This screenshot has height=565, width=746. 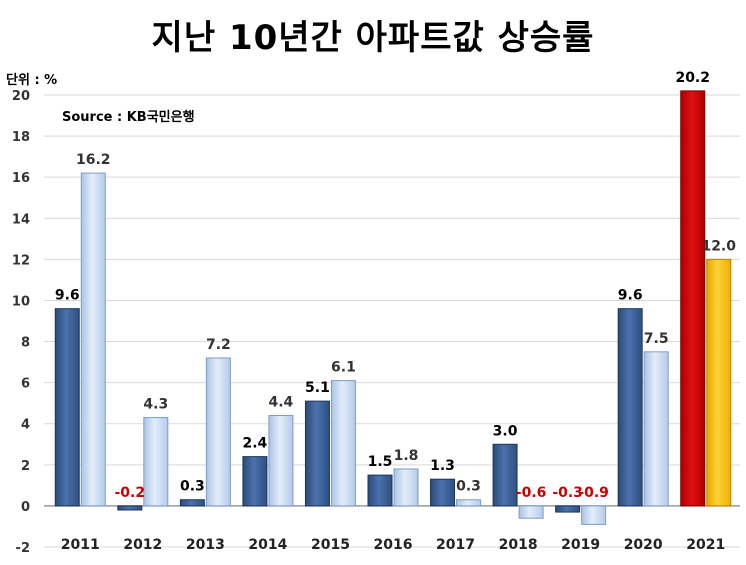 I want to click on y-tick-label: 12, so click(x=21, y=260).